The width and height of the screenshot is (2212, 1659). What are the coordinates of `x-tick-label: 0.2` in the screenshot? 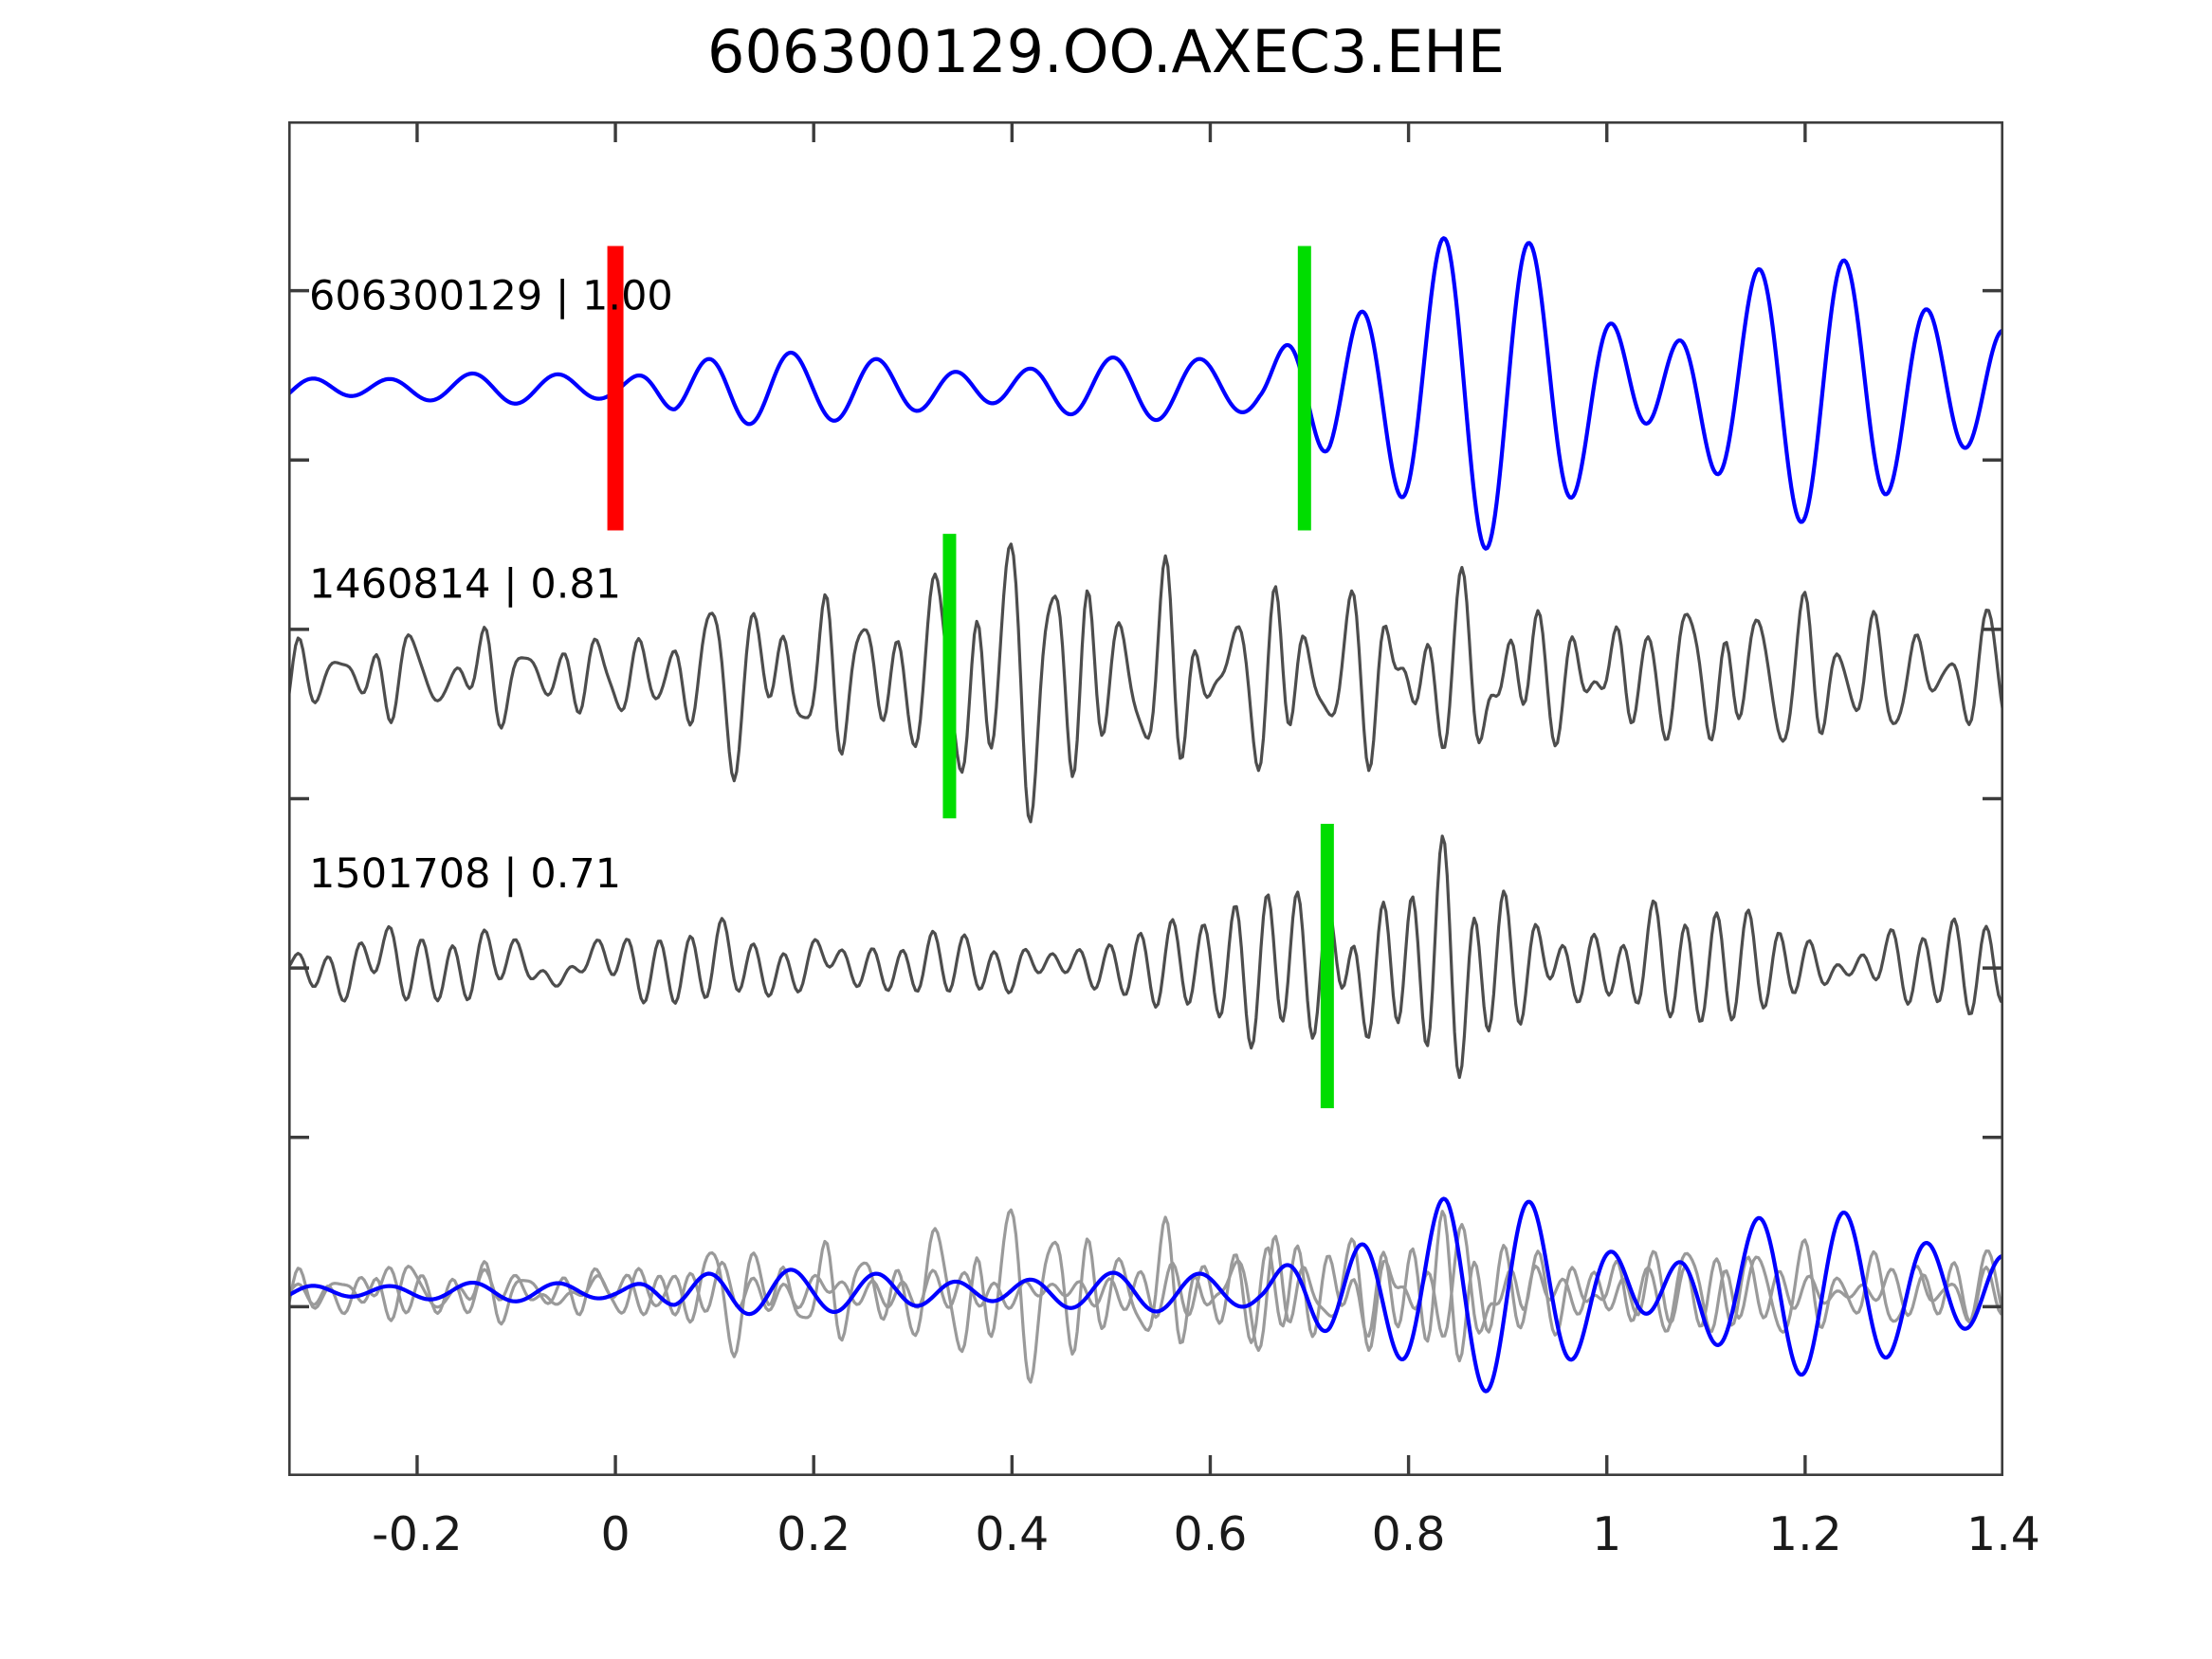 It's located at (813, 1534).